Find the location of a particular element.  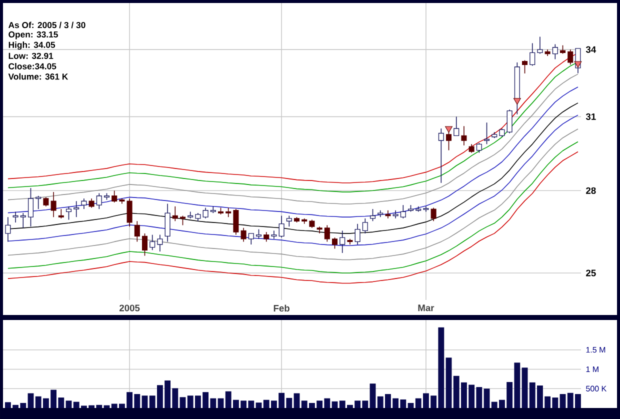

annotation: As Of: 2005 / 3 / 30 is located at coordinates (47, 25).